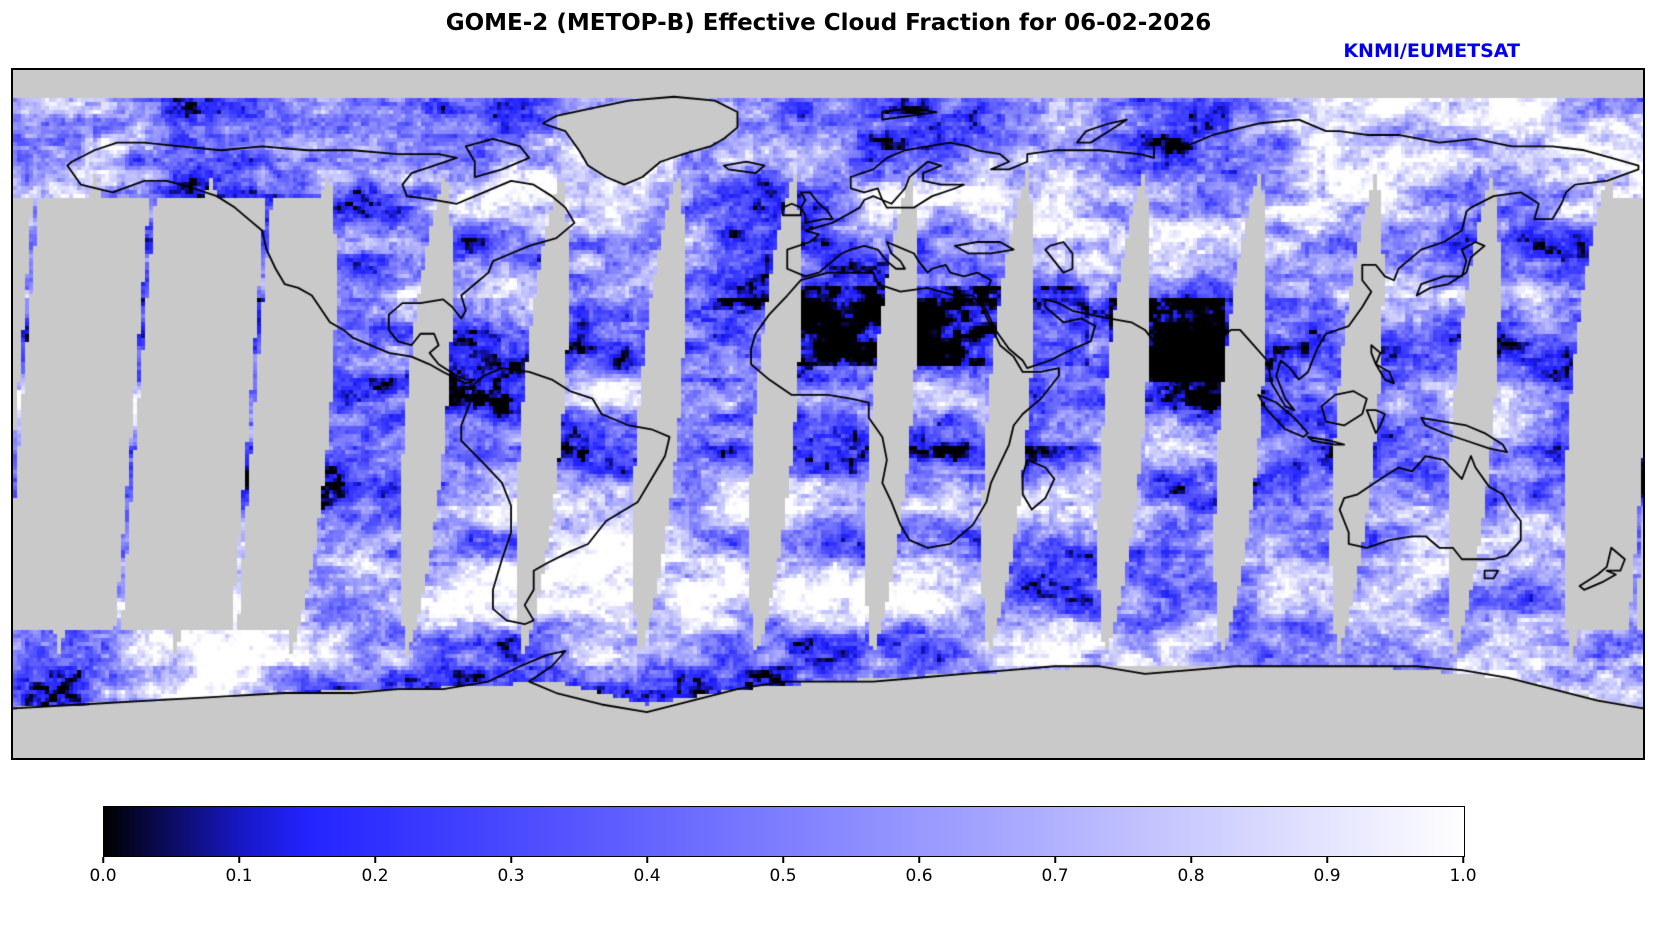  What do you see at coordinates (239, 876) in the screenshot?
I see `colorbar-tick-label: 0.1` at bounding box center [239, 876].